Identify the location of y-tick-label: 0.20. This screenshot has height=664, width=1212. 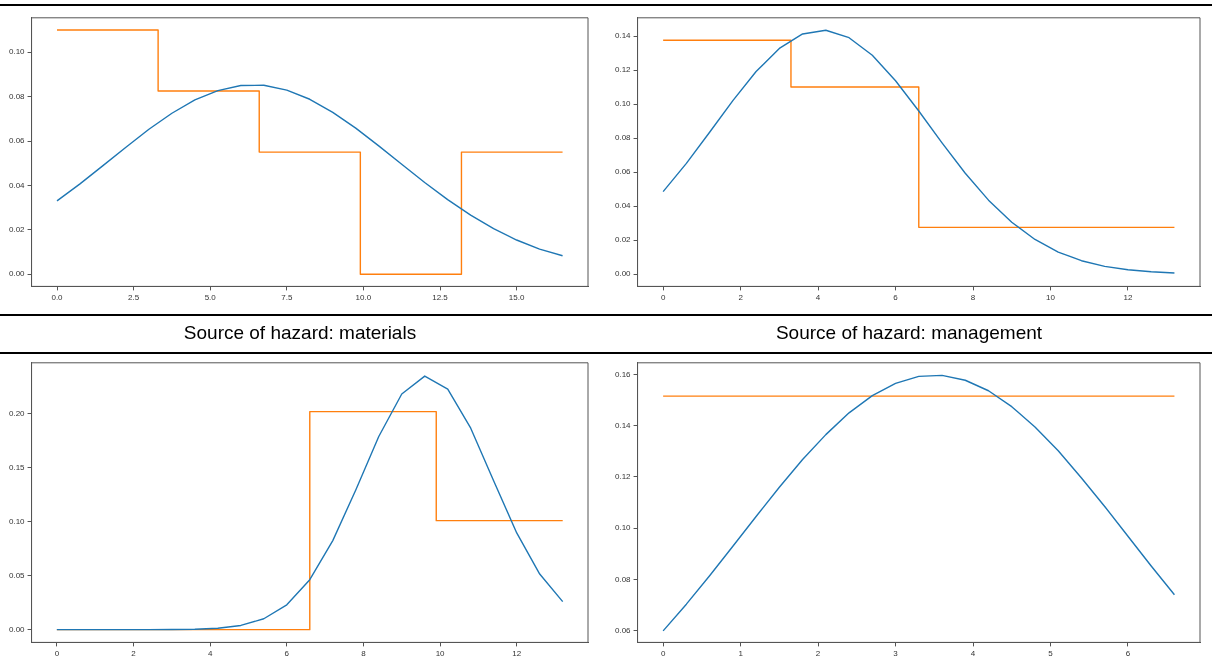
(17, 413).